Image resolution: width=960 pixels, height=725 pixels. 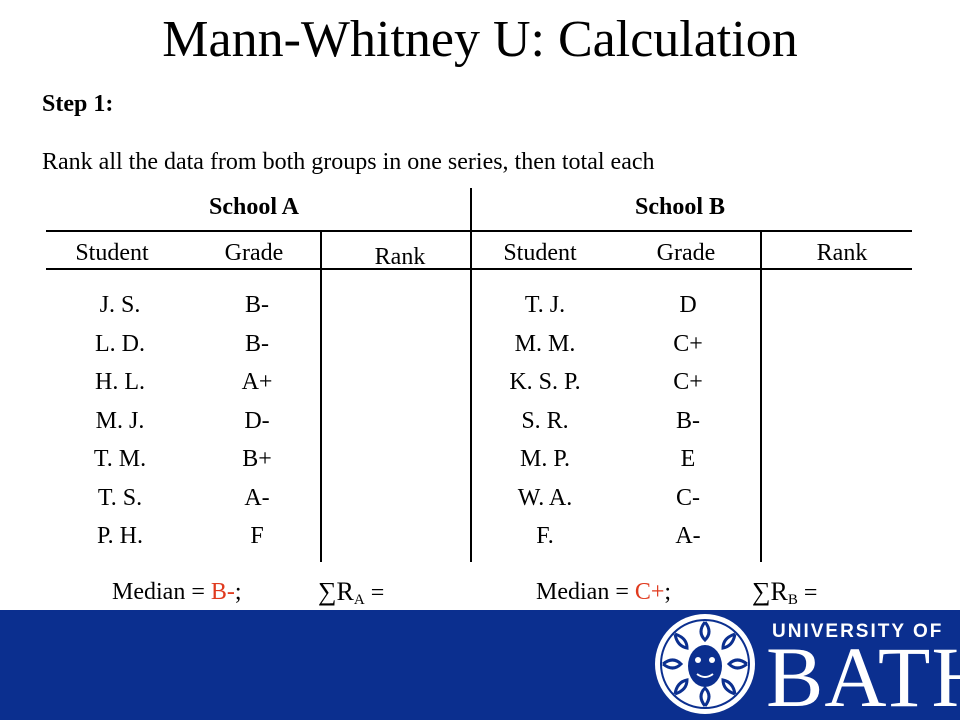 I want to click on table-cell: B+, so click(x=257, y=459).